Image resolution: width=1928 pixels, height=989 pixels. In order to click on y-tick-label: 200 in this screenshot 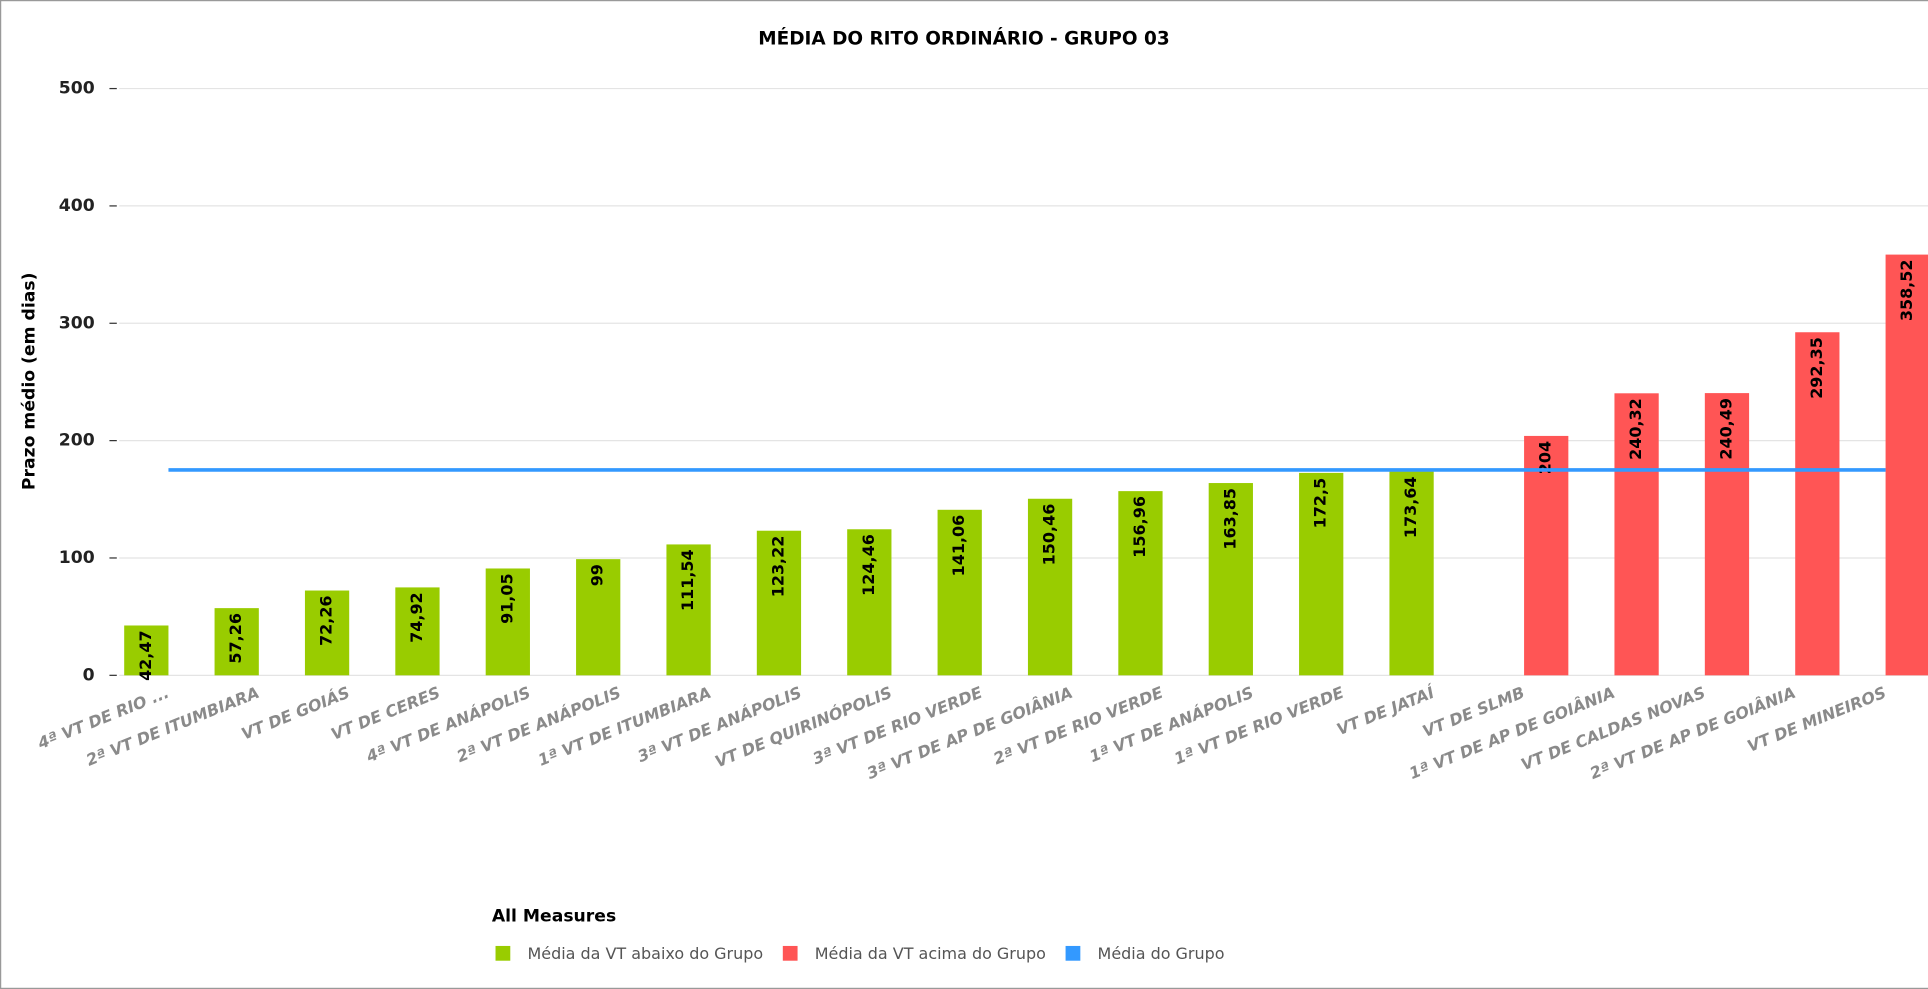, I will do `click(77, 441)`.